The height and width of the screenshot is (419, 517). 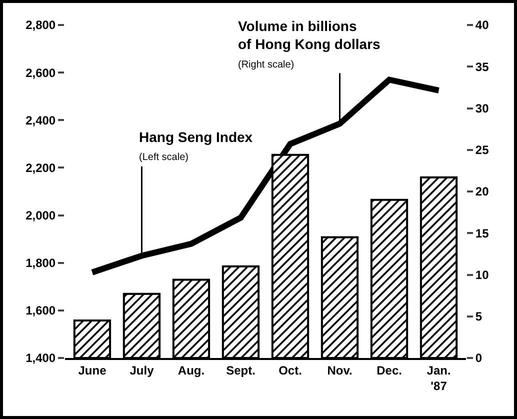 What do you see at coordinates (482, 191) in the screenshot?
I see `y2-tick-label: 20` at bounding box center [482, 191].